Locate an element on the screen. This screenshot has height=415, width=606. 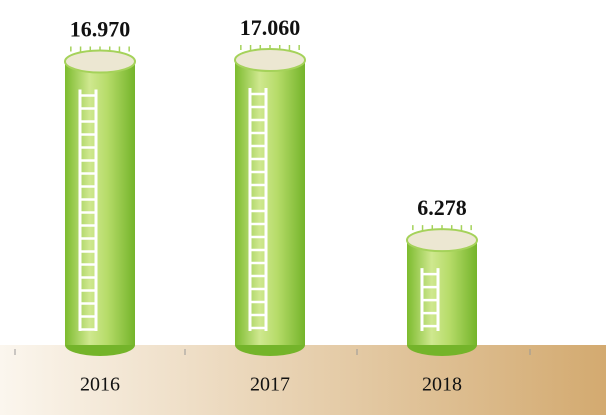
value-label: 6.278 is located at coordinates (442, 207).